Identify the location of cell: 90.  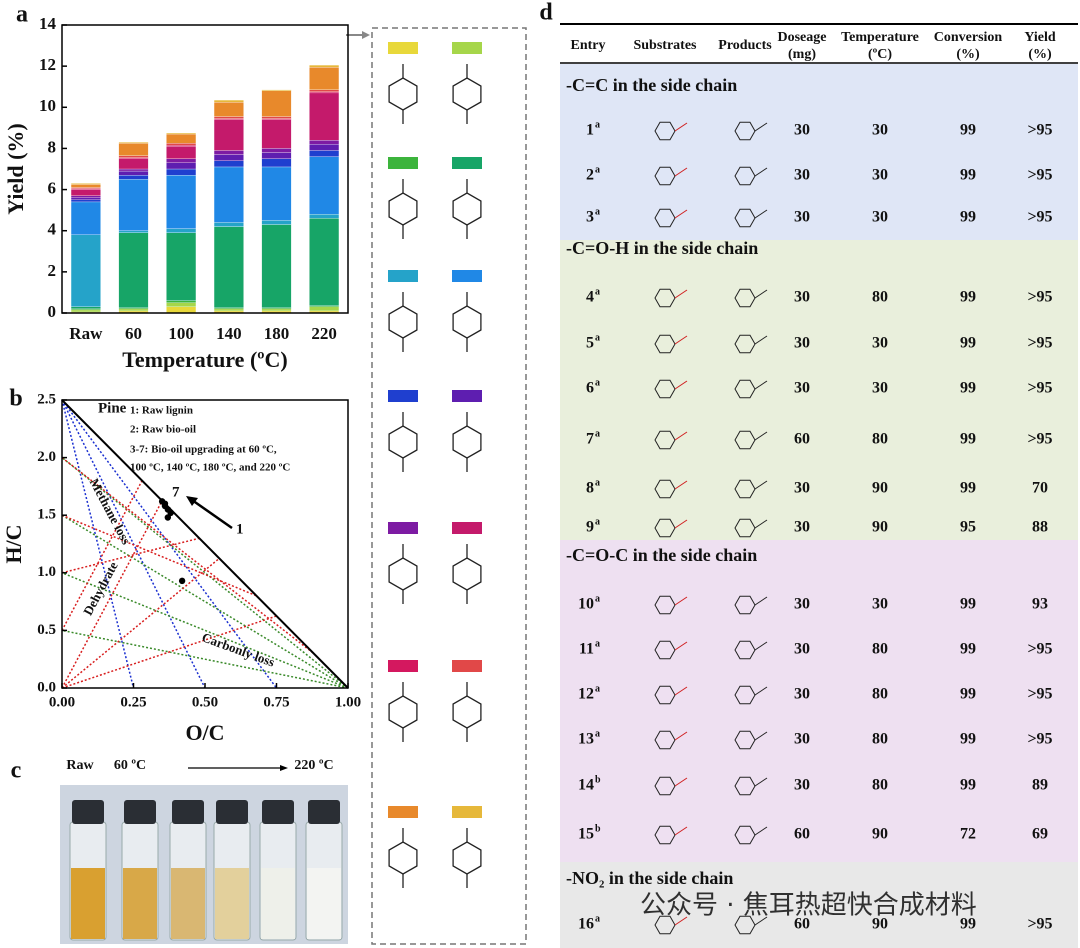
(880, 527).